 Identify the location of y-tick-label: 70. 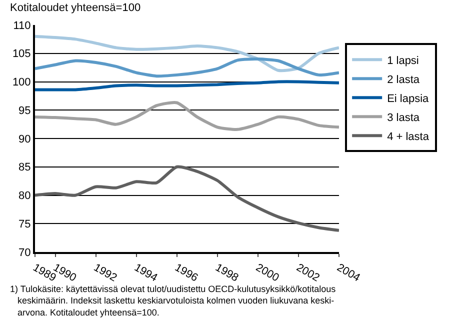
(24, 252).